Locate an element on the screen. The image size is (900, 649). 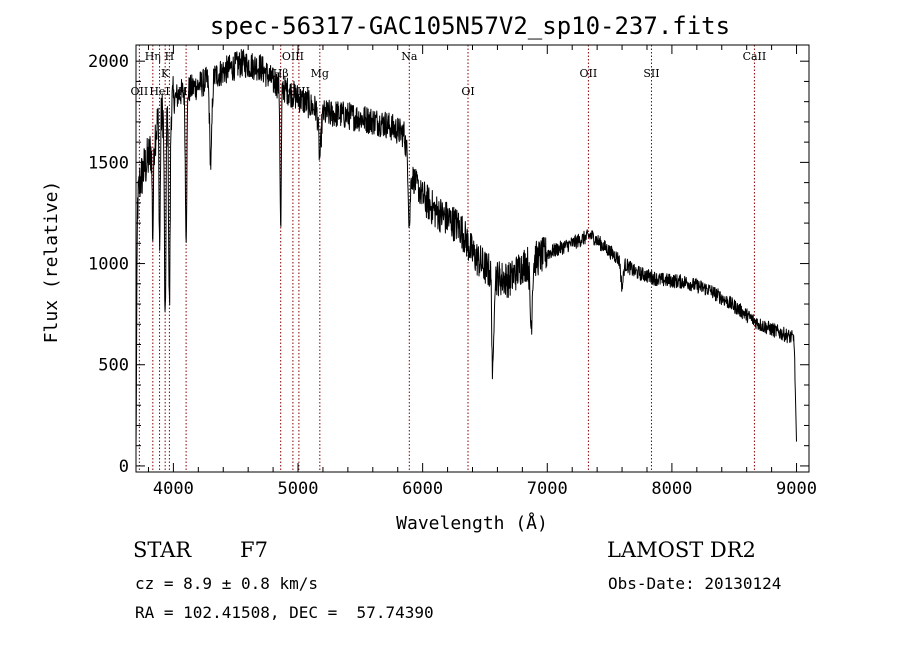
line-label: Hη is located at coordinates (153, 56).